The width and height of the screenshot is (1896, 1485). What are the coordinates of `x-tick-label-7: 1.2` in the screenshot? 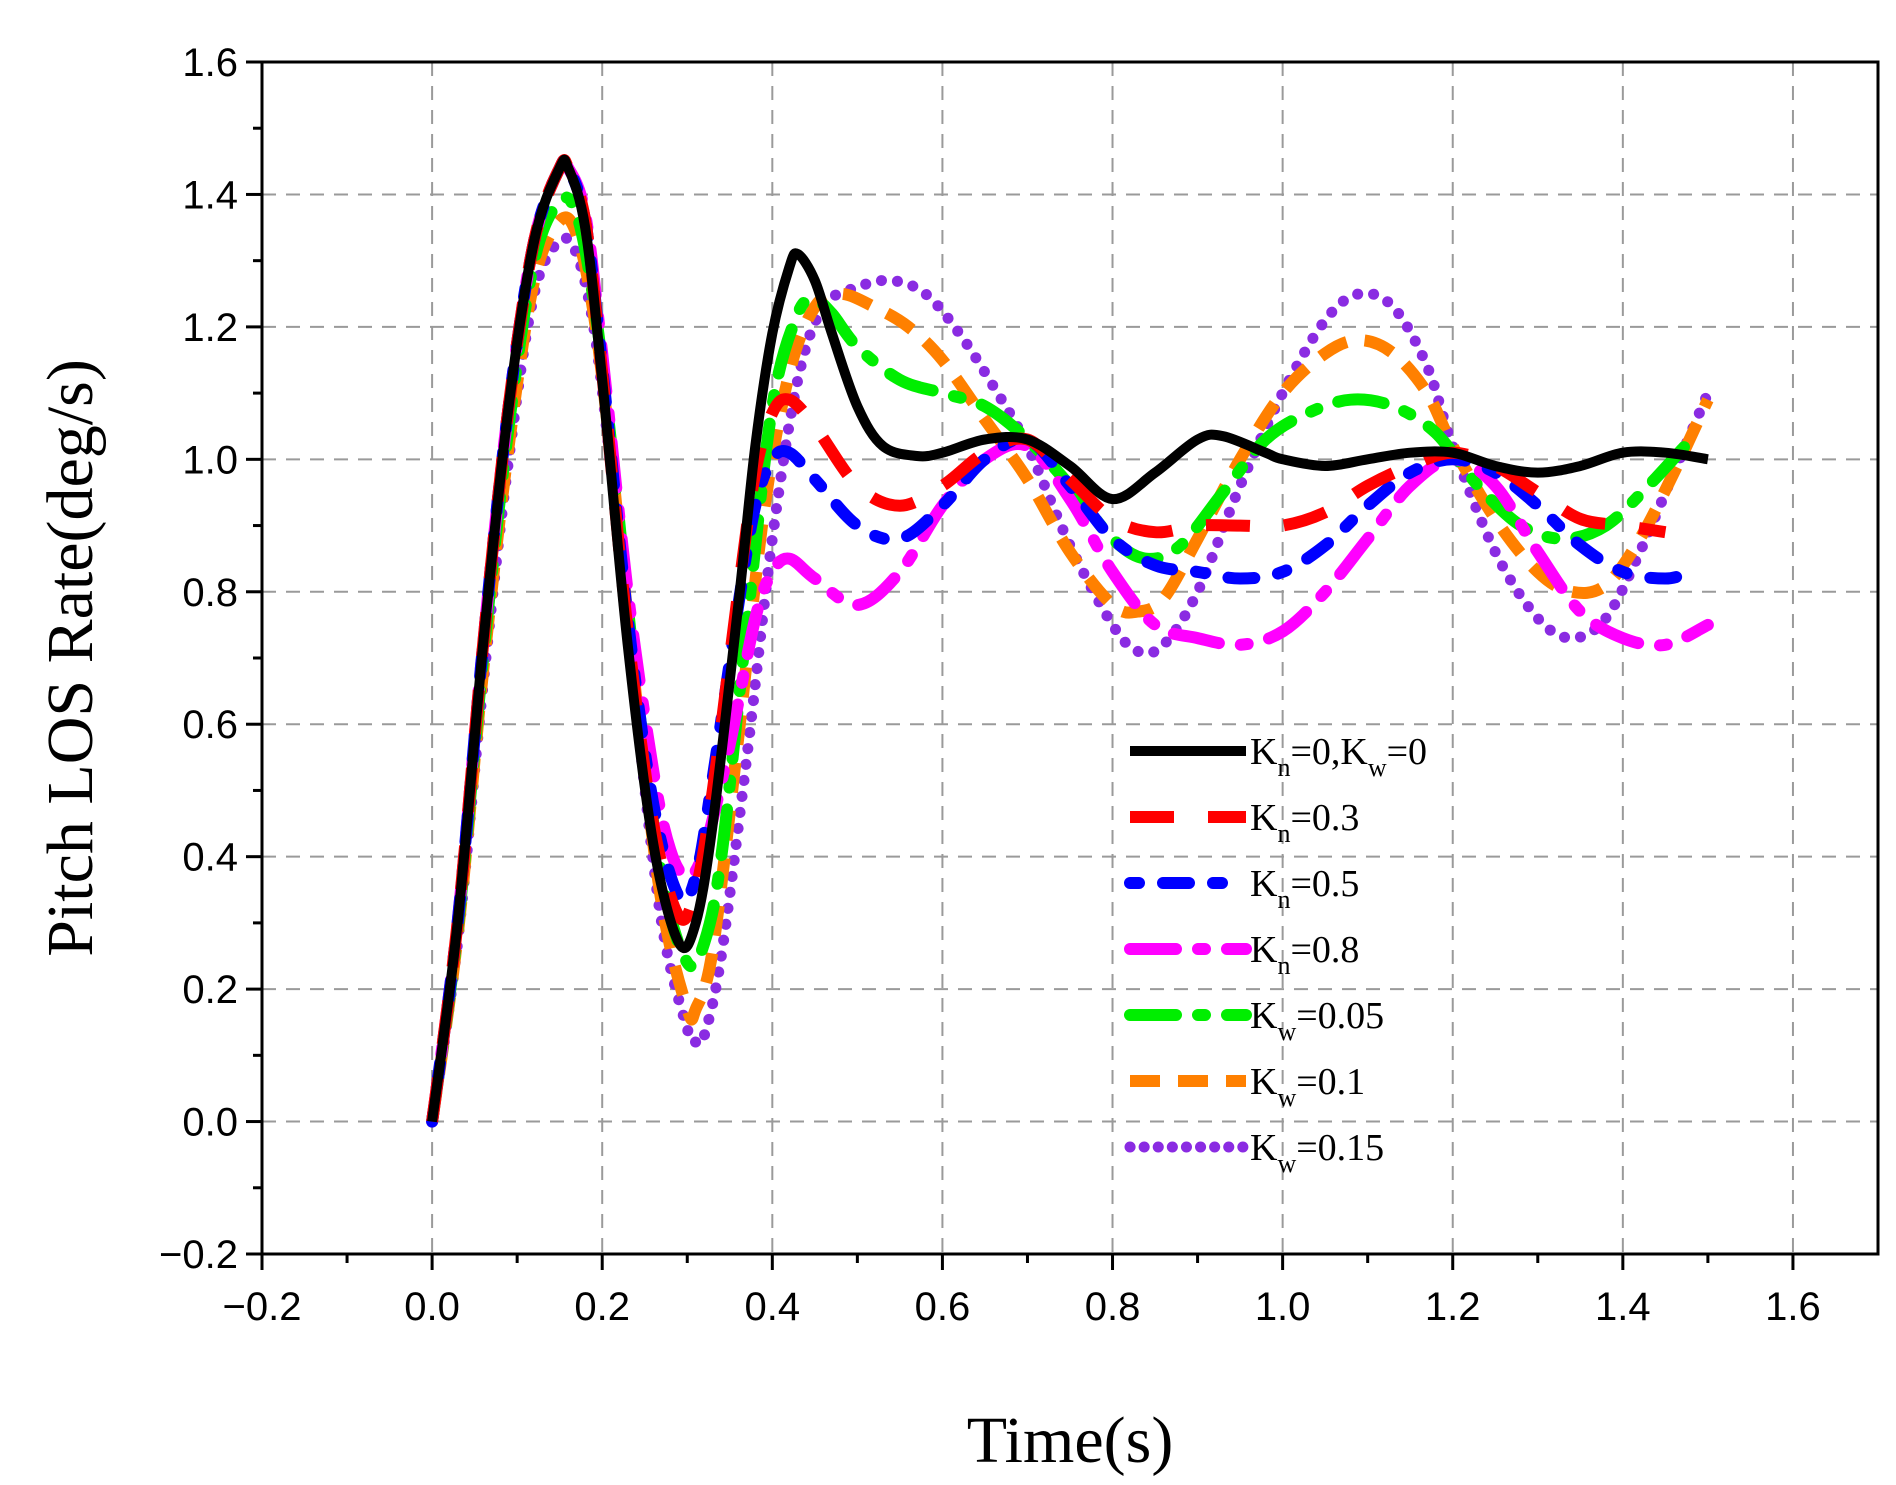 It's located at (1453, 1307).